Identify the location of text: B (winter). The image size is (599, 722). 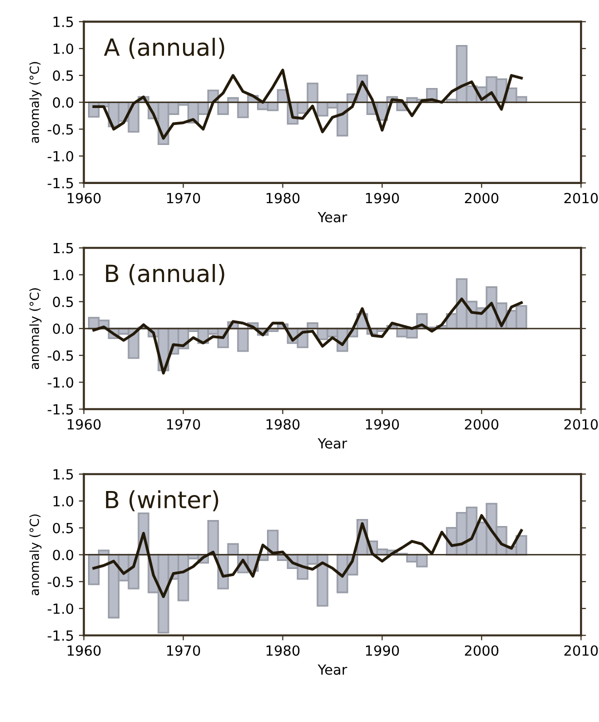
(162, 501).